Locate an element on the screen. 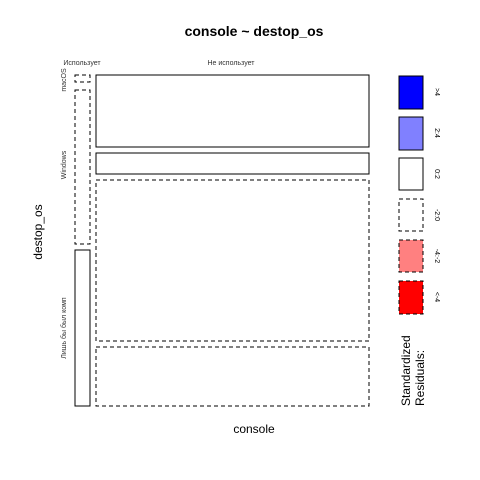 The image size is (480, 480). legend-label-3: -2:0 is located at coordinates (436, 215).